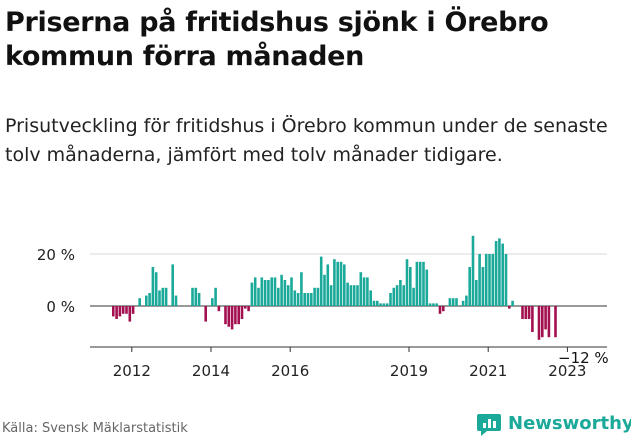 Image resolution: width=631 pixels, height=439 pixels. I want to click on x-tick-label: 2016, so click(290, 371).